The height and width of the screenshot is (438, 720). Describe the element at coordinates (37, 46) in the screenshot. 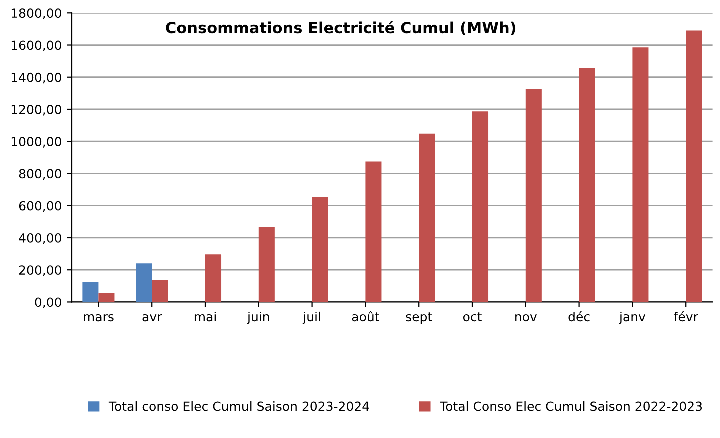

I see `y-tick-label: 1600,00` at that location.